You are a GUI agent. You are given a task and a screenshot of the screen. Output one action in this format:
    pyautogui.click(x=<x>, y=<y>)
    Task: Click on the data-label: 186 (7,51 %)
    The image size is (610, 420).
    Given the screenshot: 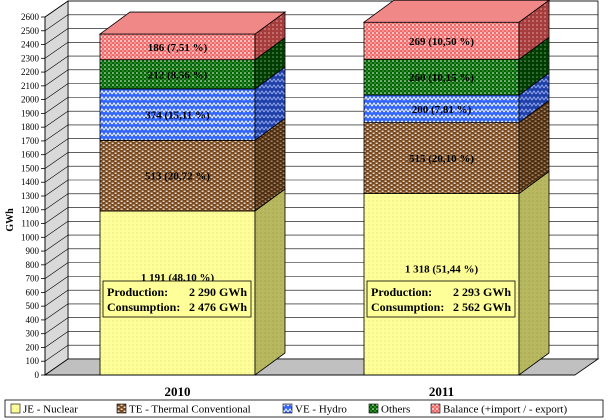 What is the action you would take?
    pyautogui.click(x=178, y=48)
    